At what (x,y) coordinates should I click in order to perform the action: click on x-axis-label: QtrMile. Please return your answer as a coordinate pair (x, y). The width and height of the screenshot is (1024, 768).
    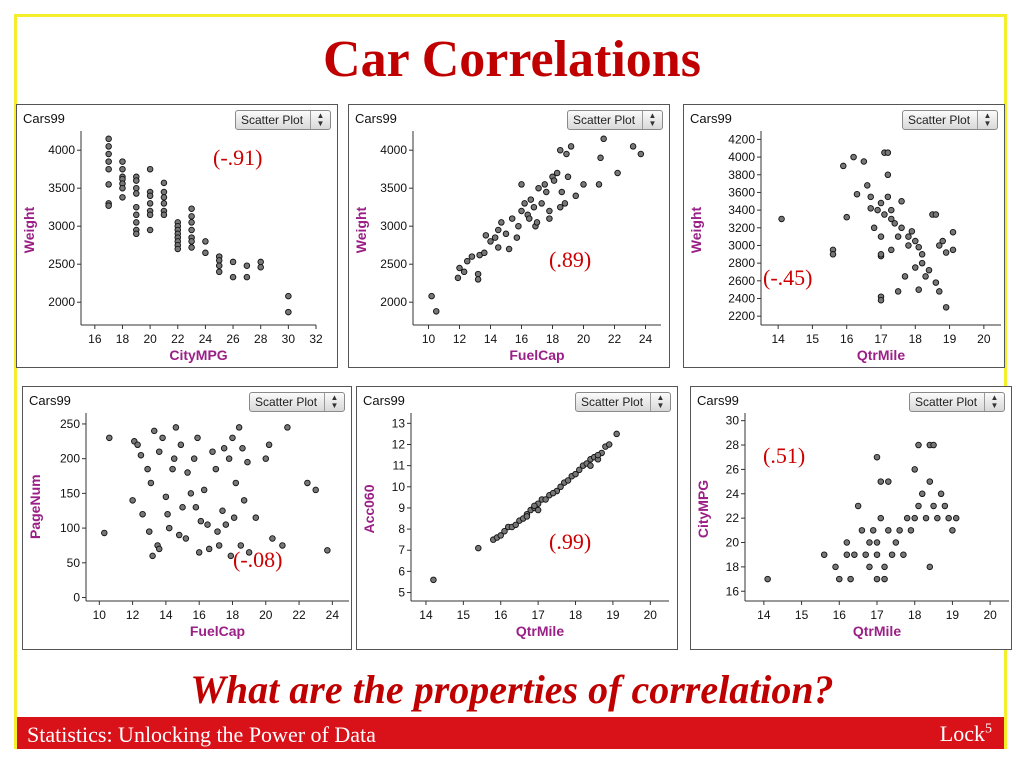
    Looking at the image, I should click on (881, 355).